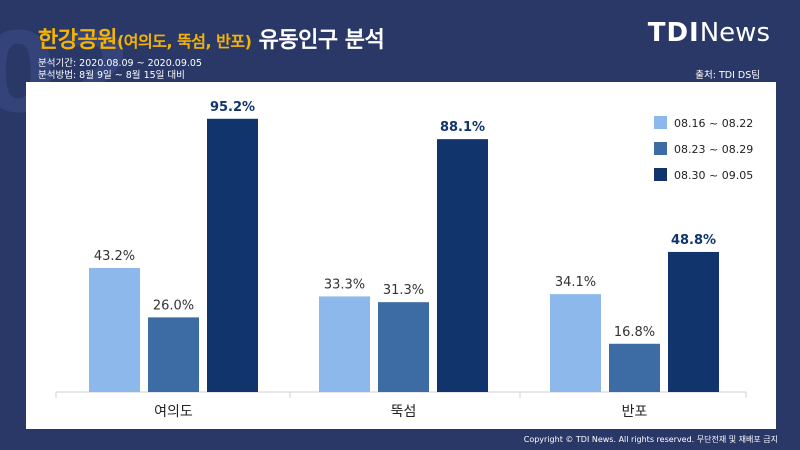  Describe the element at coordinates (318, 40) in the screenshot. I see `title-rest: 유동인구 분석` at that location.